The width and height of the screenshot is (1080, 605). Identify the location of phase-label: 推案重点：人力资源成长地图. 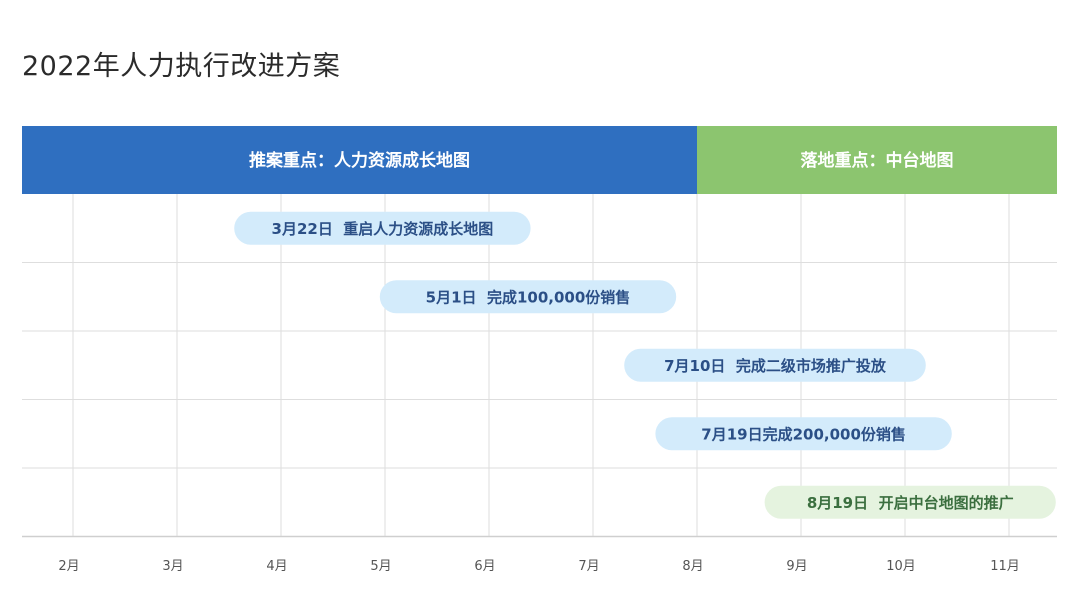
(359, 160).